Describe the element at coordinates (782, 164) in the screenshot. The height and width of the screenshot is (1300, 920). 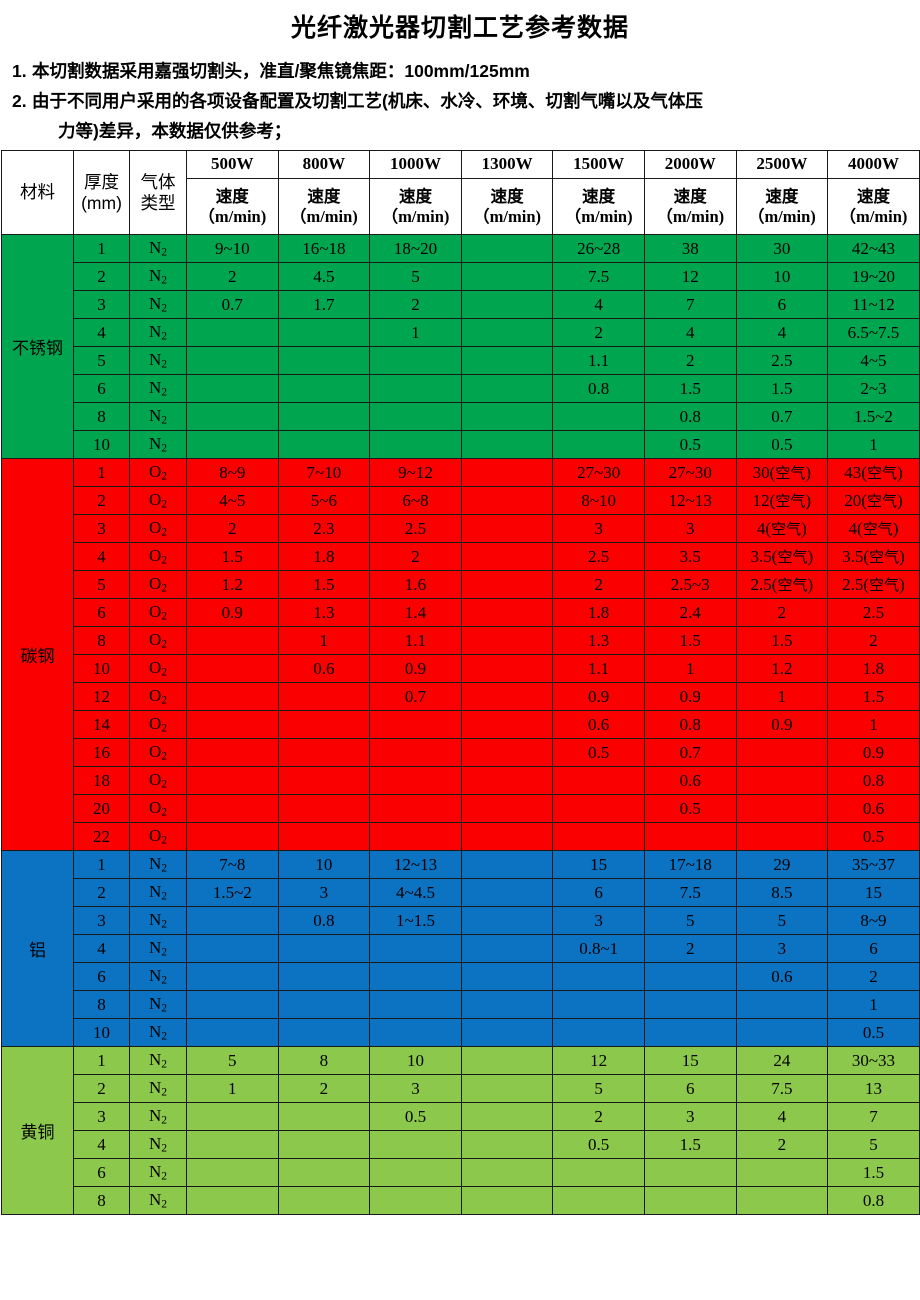
I see `column-header-power-2500w: 2500W` at that location.